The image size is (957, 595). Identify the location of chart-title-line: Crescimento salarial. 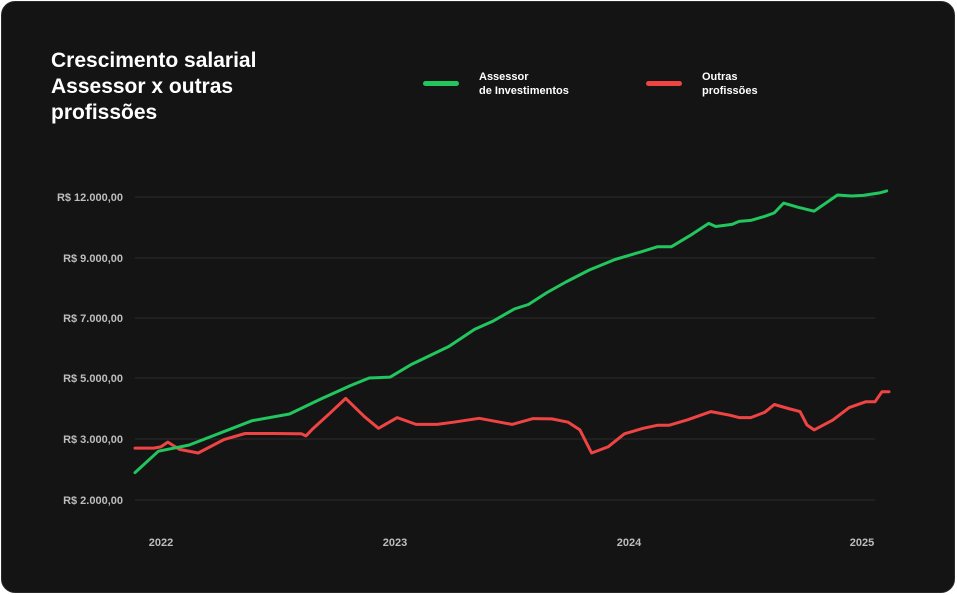
(154, 60).